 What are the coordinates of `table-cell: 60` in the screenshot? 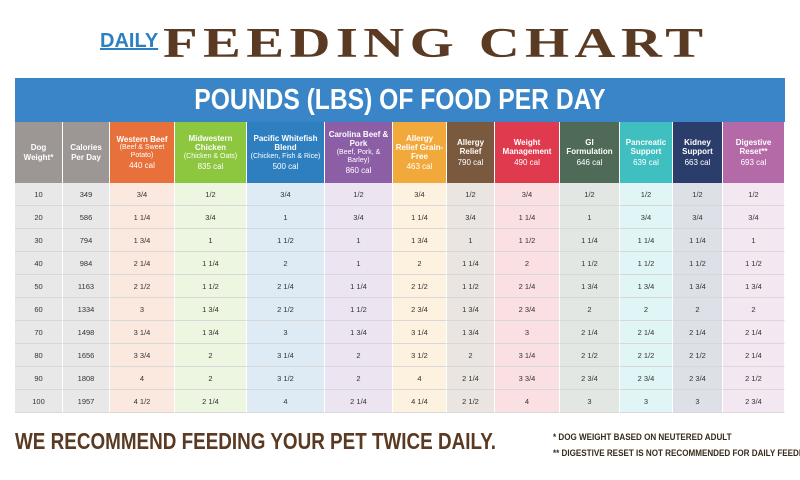 It's located at (39, 309).